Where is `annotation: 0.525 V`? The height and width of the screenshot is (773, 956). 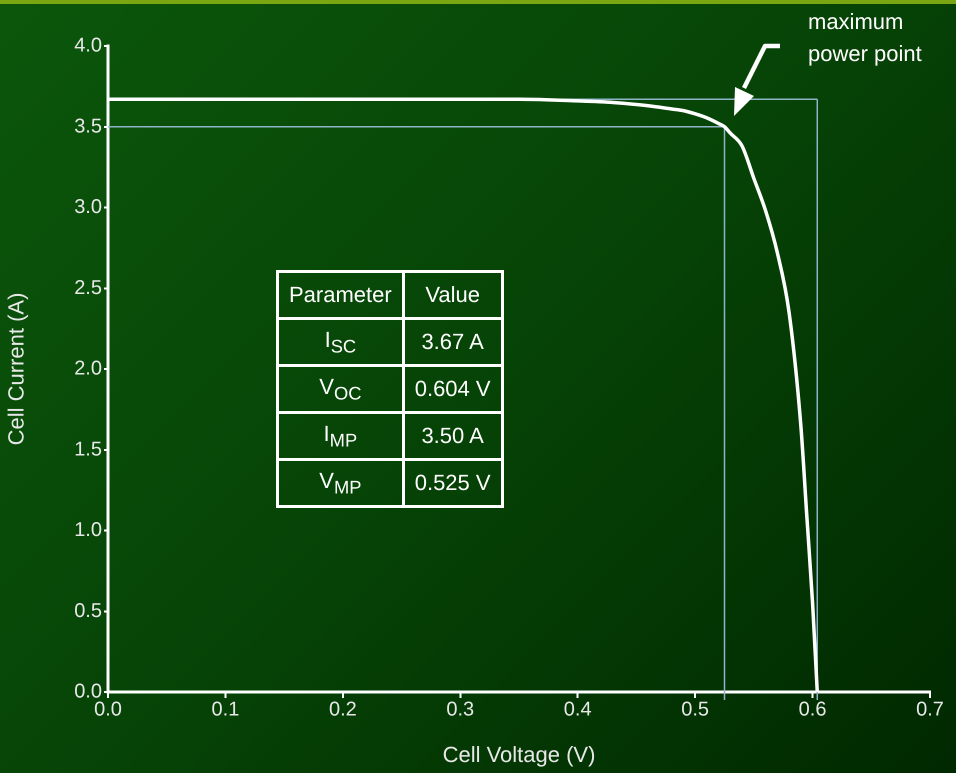 annotation: 0.525 V is located at coordinates (452, 483).